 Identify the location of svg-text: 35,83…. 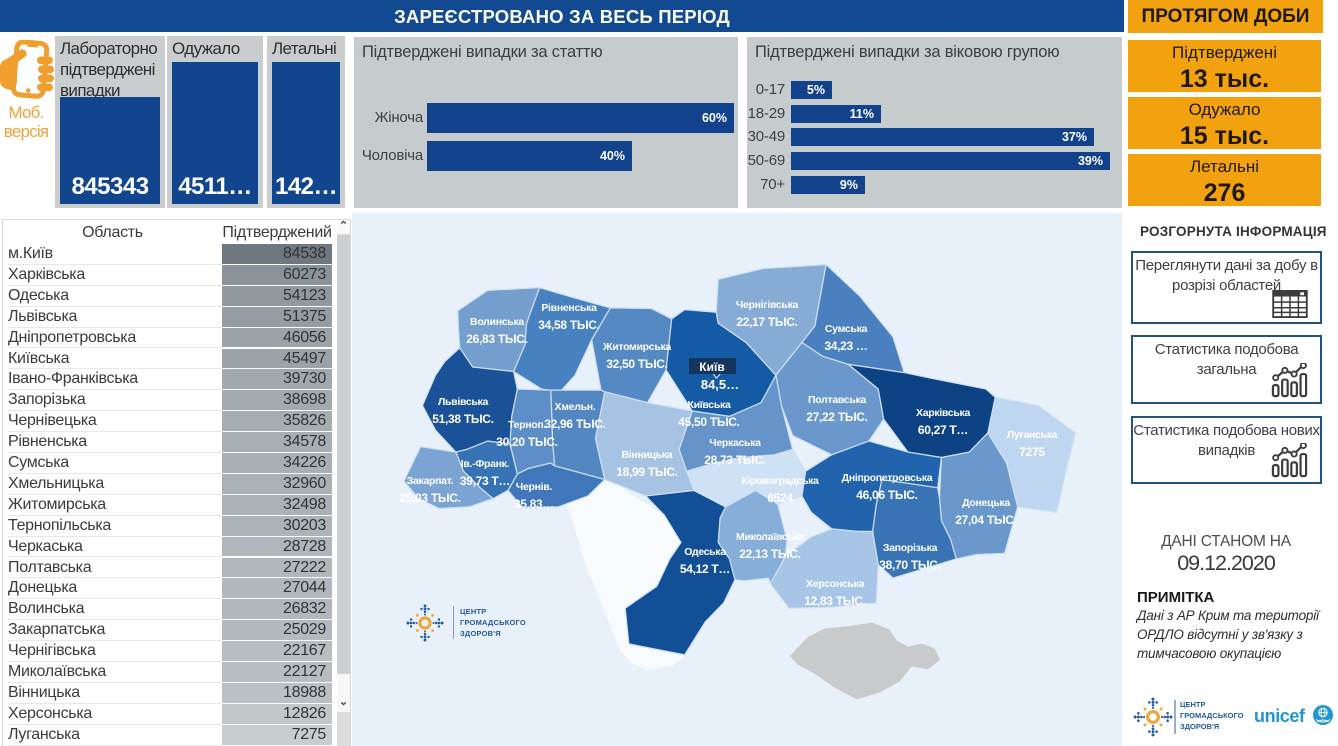
(534, 504).